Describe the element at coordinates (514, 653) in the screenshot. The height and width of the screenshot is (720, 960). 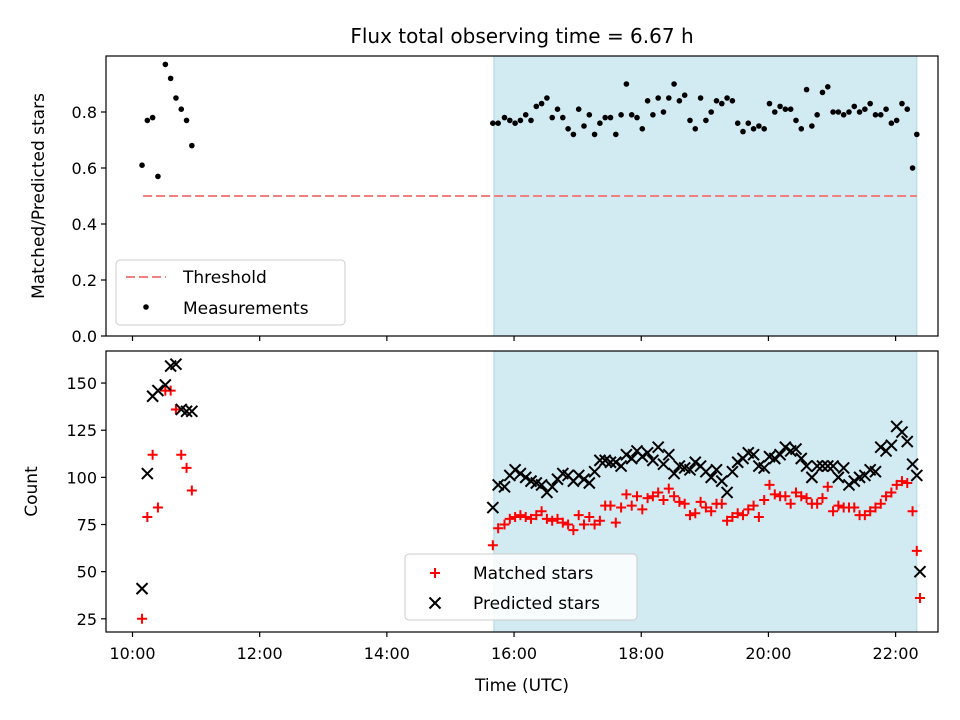
I see `x-tick-label: 16:00` at that location.